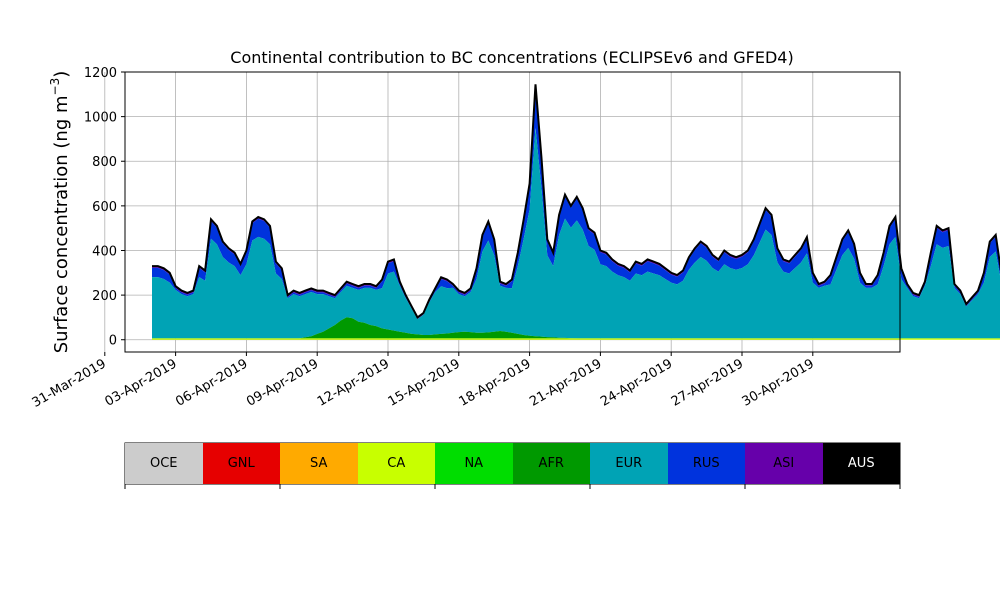  Describe the element at coordinates (706, 463) in the screenshot. I see `legend-item-rus: RUS` at that location.